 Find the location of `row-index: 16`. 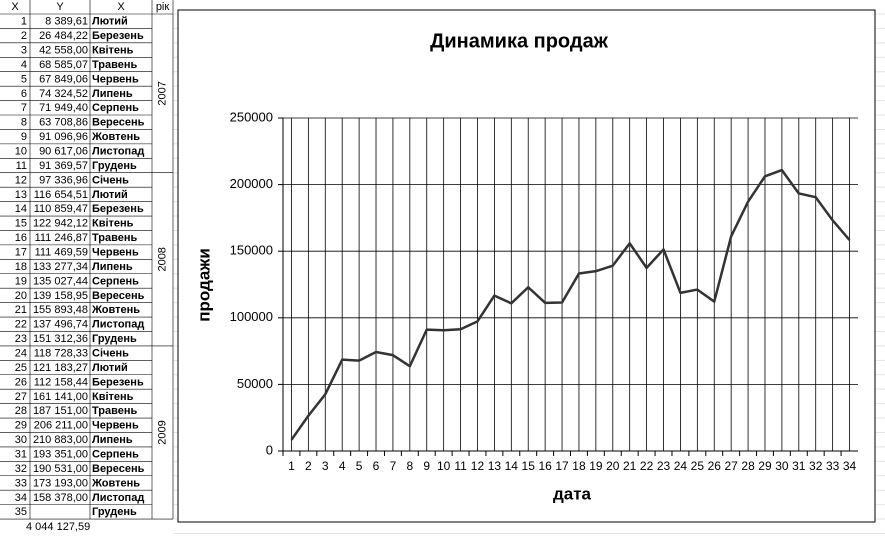

row-index: 16 is located at coordinates (21, 238).